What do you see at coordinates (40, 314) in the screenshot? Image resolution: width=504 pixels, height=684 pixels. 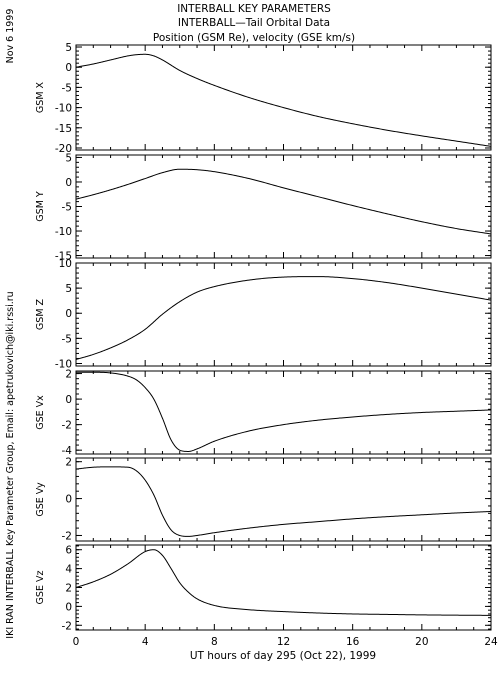 I see `y-axis-label: GSM Z` at bounding box center [40, 314].